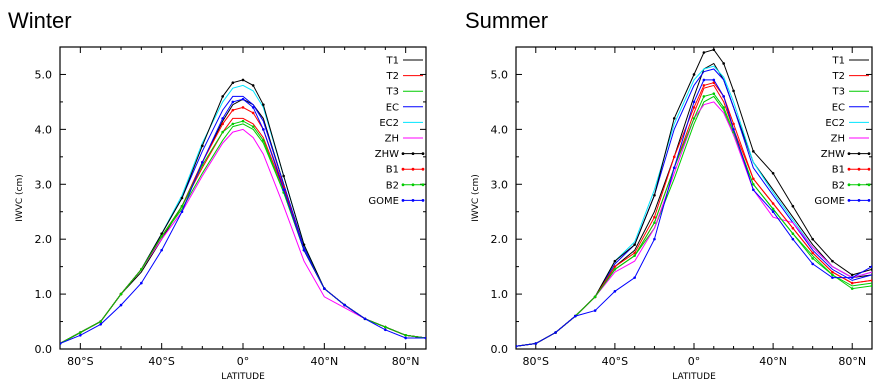 The width and height of the screenshot is (873, 388). What do you see at coordinates (476, 198) in the screenshot?
I see `summer-y-axis-title: IWVC (cm)` at bounding box center [476, 198].